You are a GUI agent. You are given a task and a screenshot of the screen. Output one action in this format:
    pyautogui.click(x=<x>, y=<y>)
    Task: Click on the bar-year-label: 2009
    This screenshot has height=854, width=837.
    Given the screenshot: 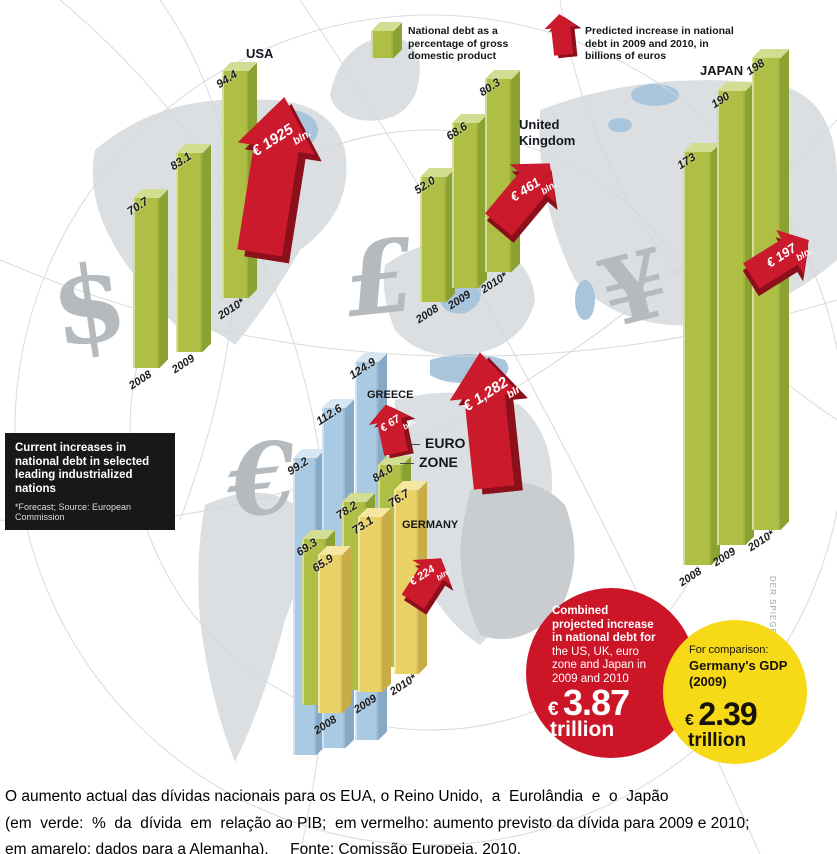 What is the action you would take?
    pyautogui.click(x=184, y=364)
    